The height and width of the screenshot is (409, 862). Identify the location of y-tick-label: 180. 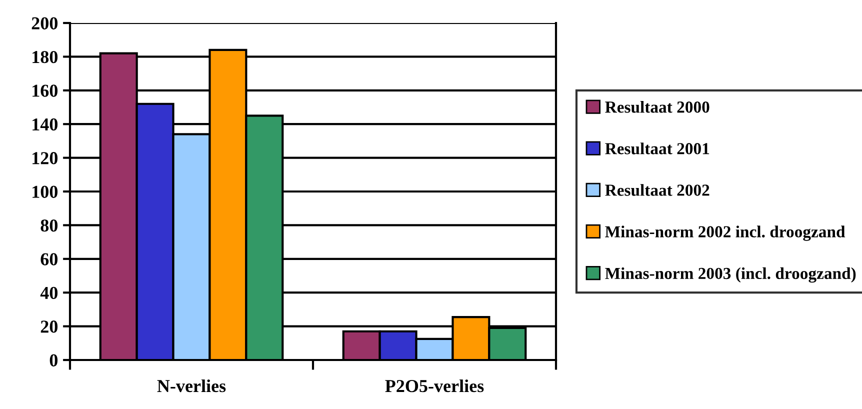
(45, 57).